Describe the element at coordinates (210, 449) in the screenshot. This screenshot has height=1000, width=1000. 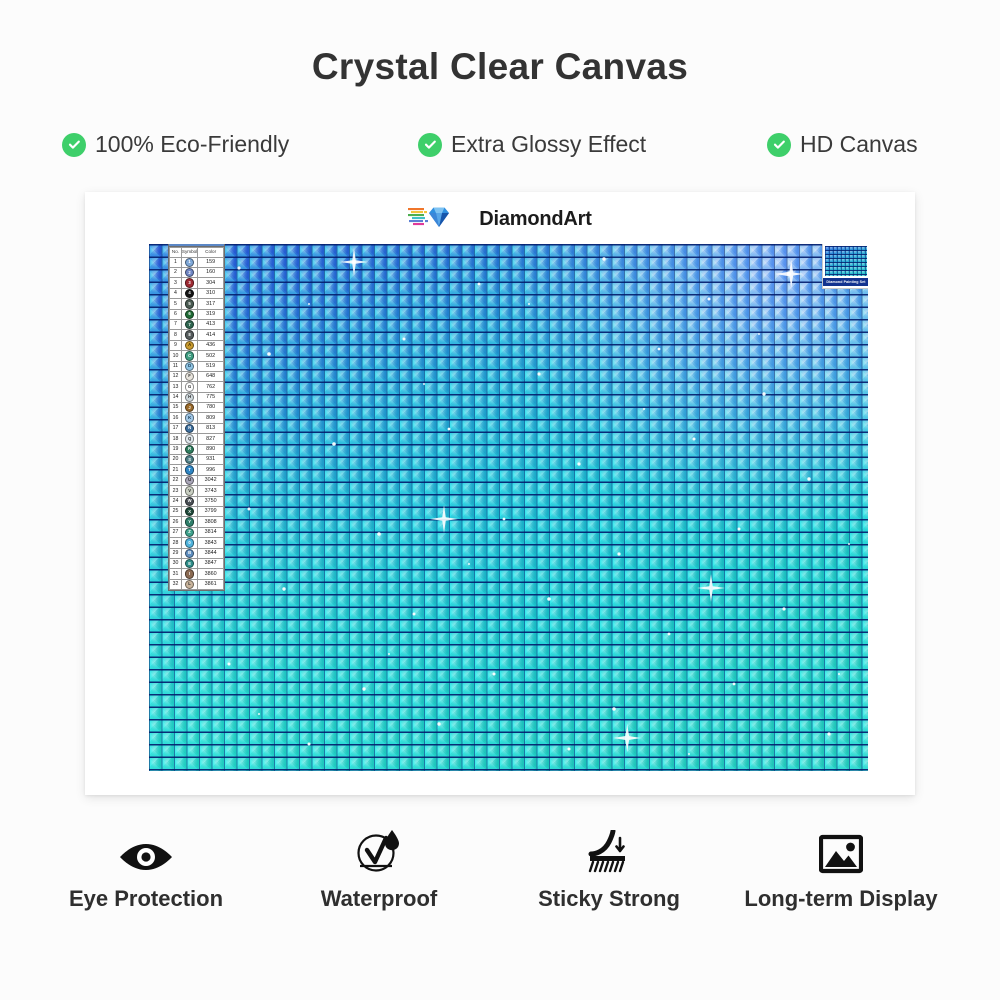
I see `color-list-code: 890` at that location.